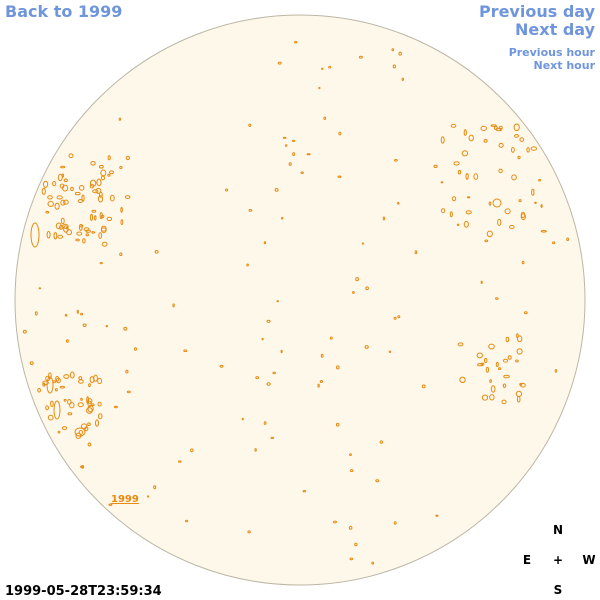 The width and height of the screenshot is (600, 600). What do you see at coordinates (63, 11) in the screenshot?
I see `back-link: Back to 1999` at bounding box center [63, 11].